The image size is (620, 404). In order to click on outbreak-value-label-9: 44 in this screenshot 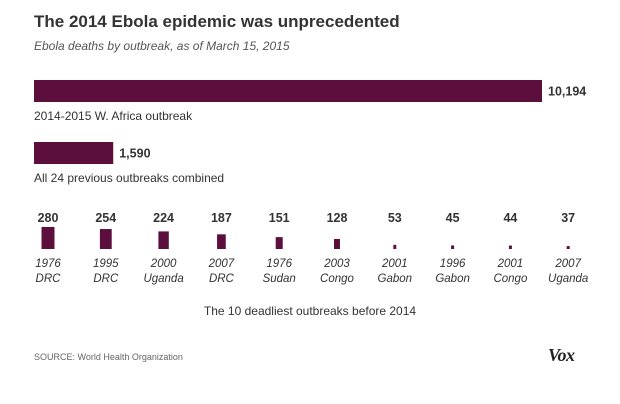, I will do `click(510, 218)`.